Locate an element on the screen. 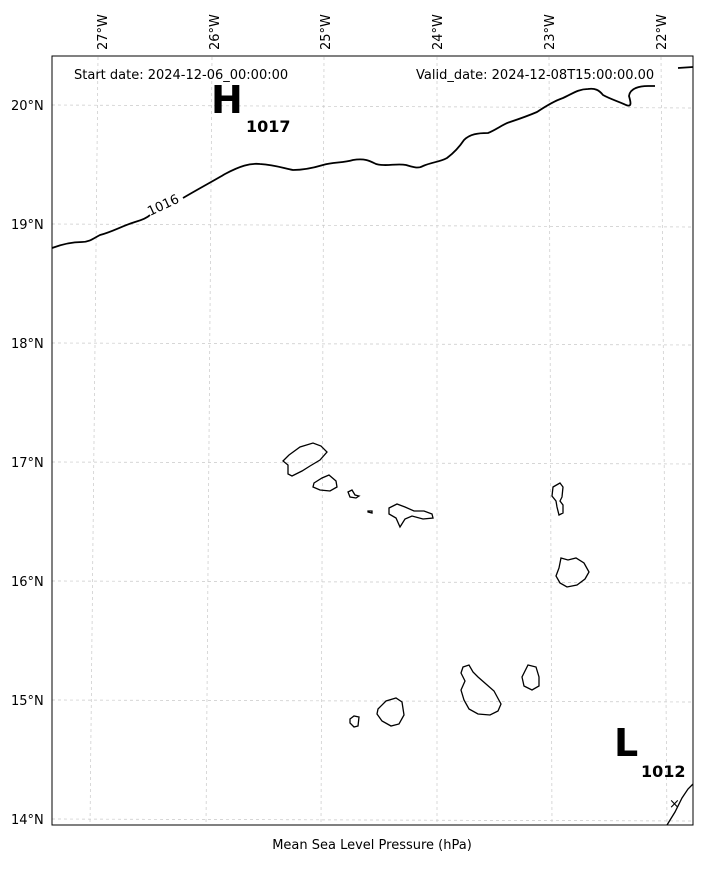  island-santa-luzia is located at coordinates (354, 494).